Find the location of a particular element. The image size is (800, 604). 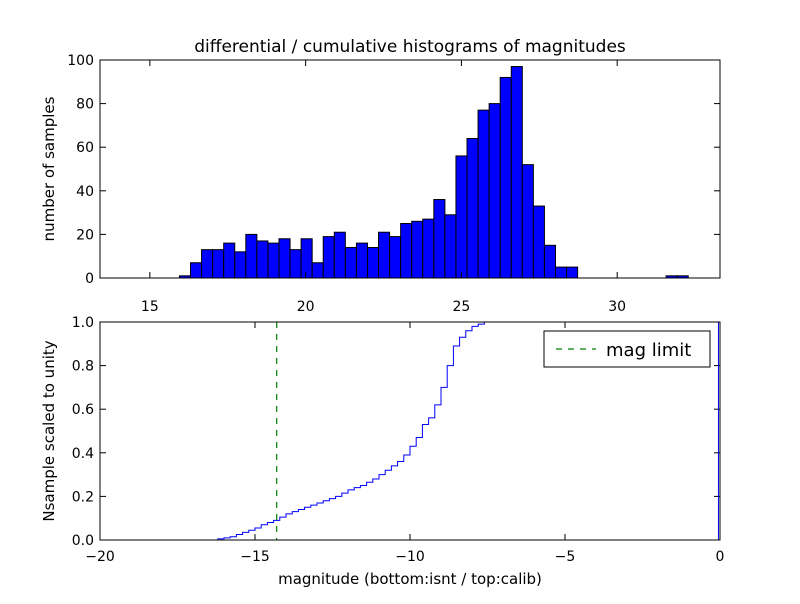

top-x-tick-label: 15 is located at coordinates (150, 307).